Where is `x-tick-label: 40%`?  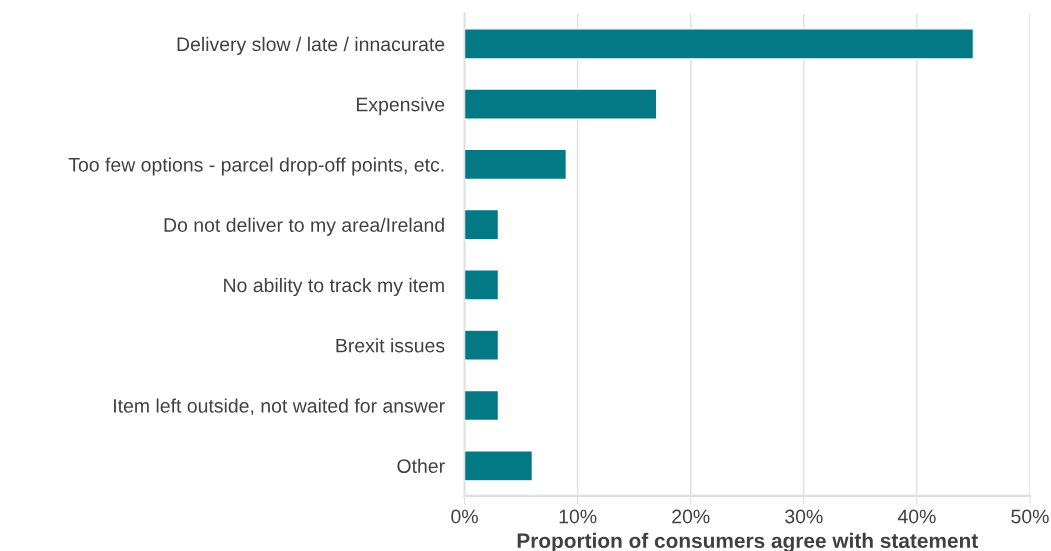
x-tick-label: 40% is located at coordinates (916, 516).